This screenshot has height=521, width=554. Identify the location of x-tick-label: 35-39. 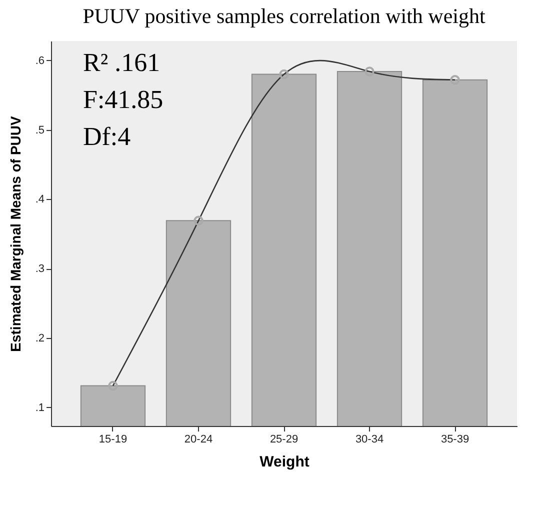
(455, 440).